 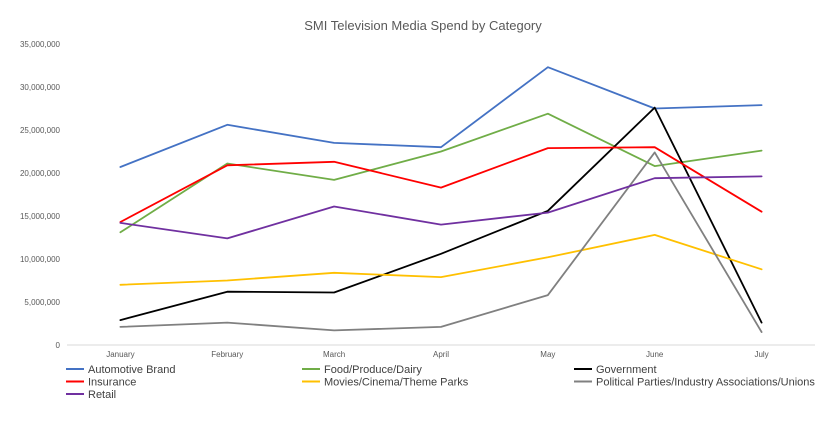 I want to click on legend-label: Retail, so click(x=102, y=395).